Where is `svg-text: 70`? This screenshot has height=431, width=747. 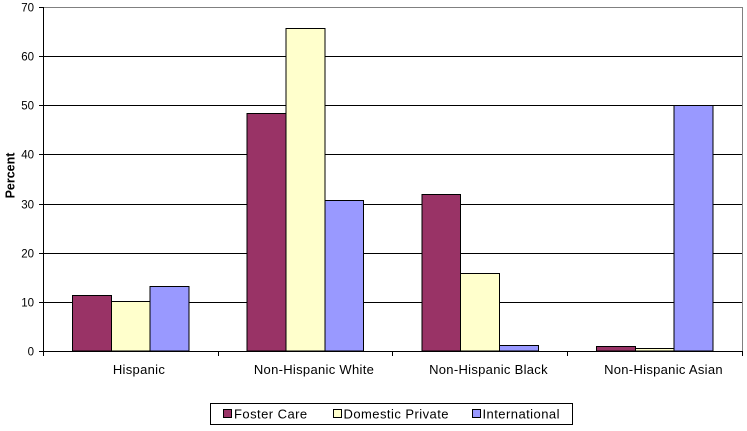
svg-text: 70 is located at coordinates (27, 9).